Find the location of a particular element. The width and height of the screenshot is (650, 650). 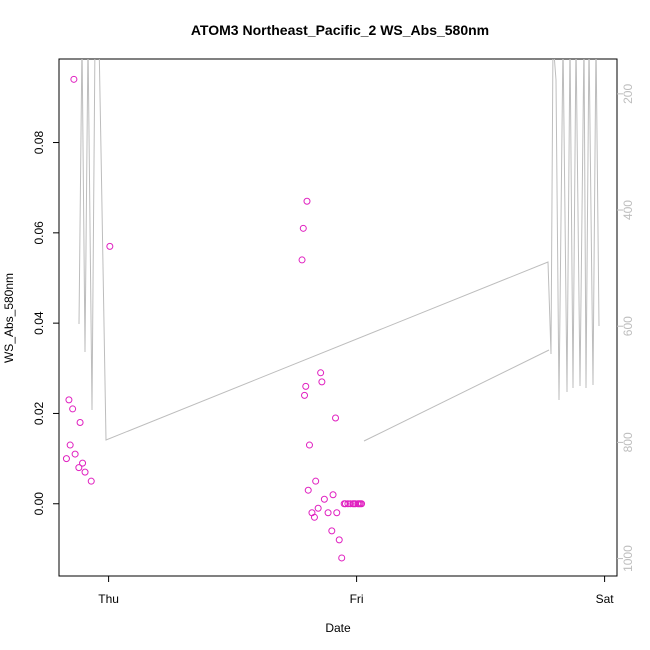

y-tick-label: 0.02 is located at coordinates (39, 413).